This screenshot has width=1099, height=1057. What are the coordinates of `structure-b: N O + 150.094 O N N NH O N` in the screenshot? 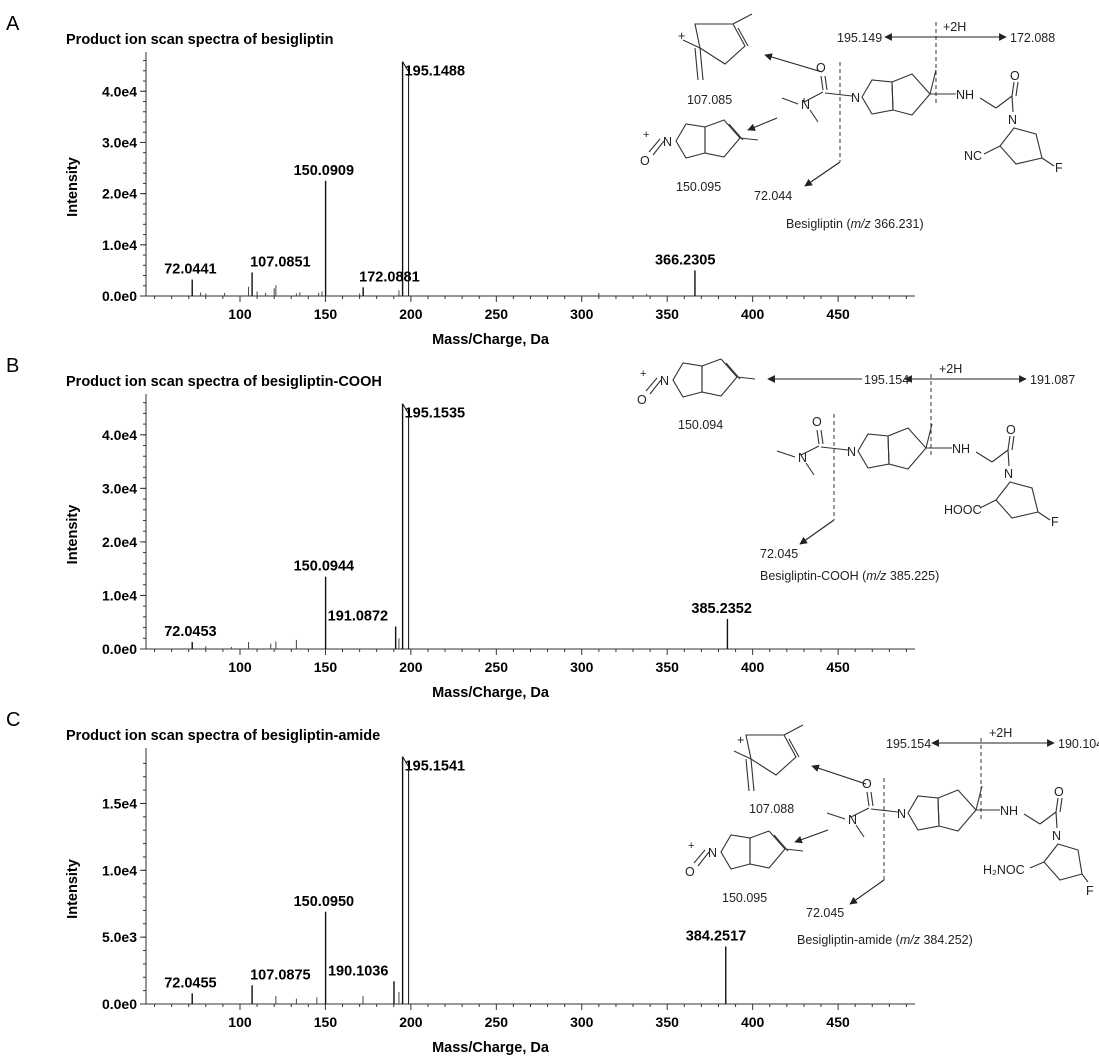 It's located at (856, 470).